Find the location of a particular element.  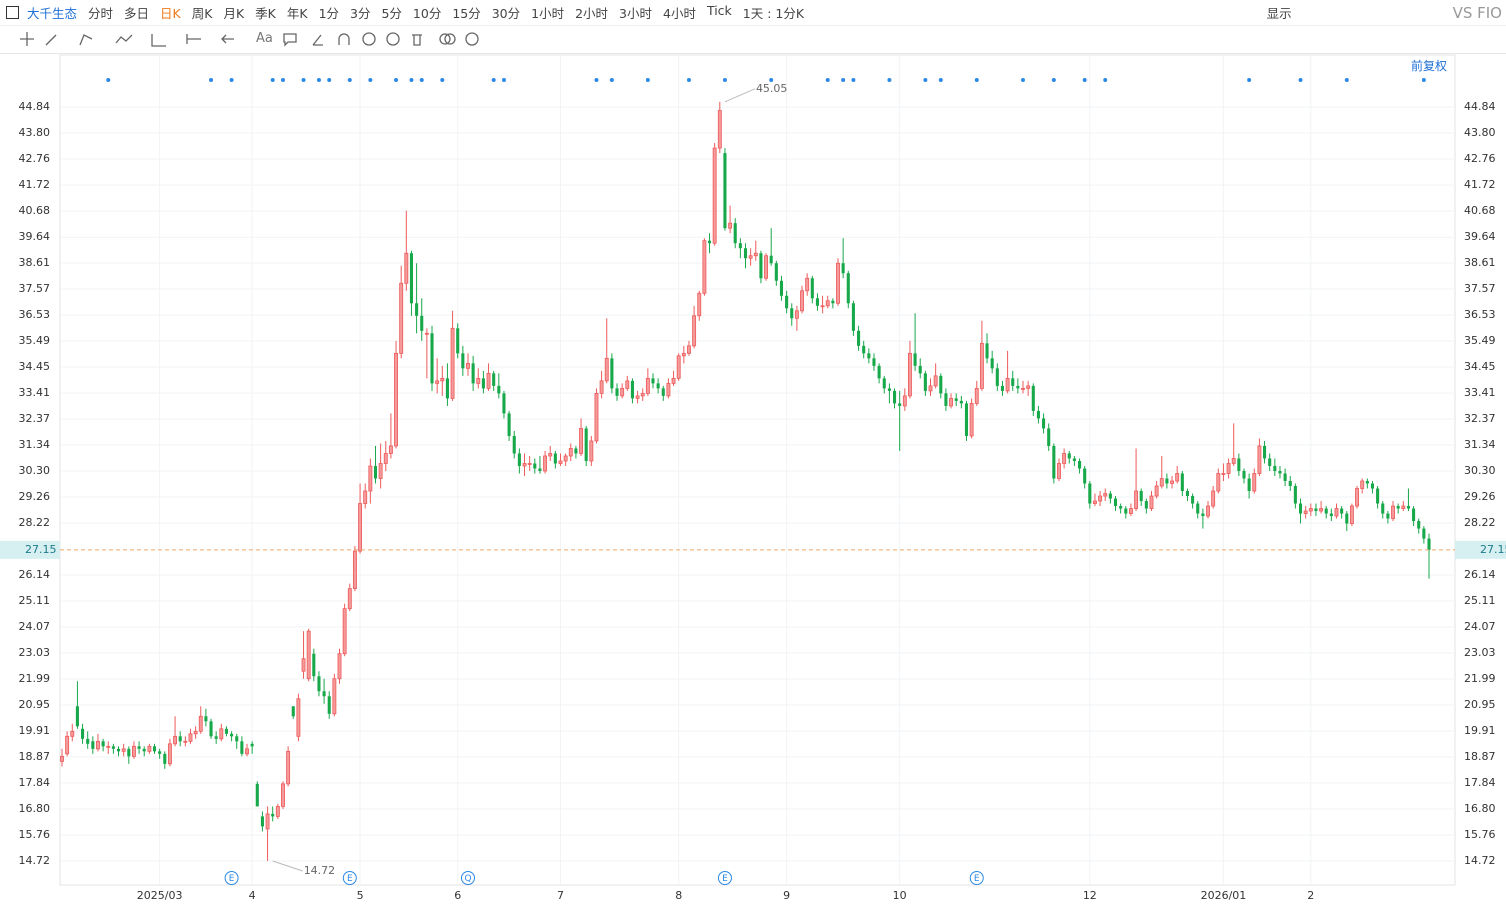

period-tab: 3分 is located at coordinates (360, 13).